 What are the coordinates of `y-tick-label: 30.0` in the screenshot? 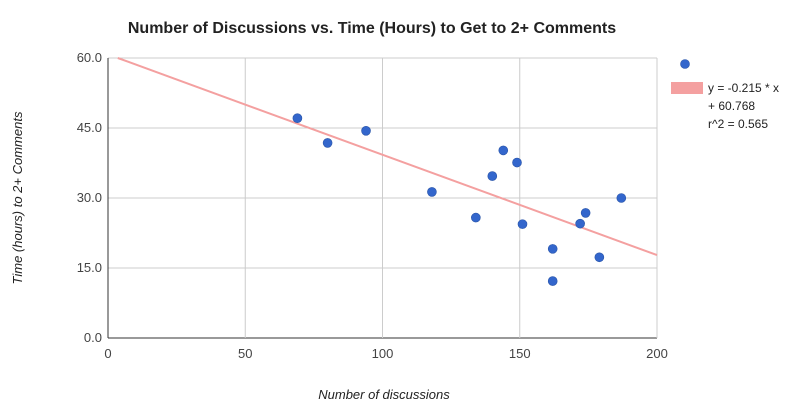 It's located at (89, 197).